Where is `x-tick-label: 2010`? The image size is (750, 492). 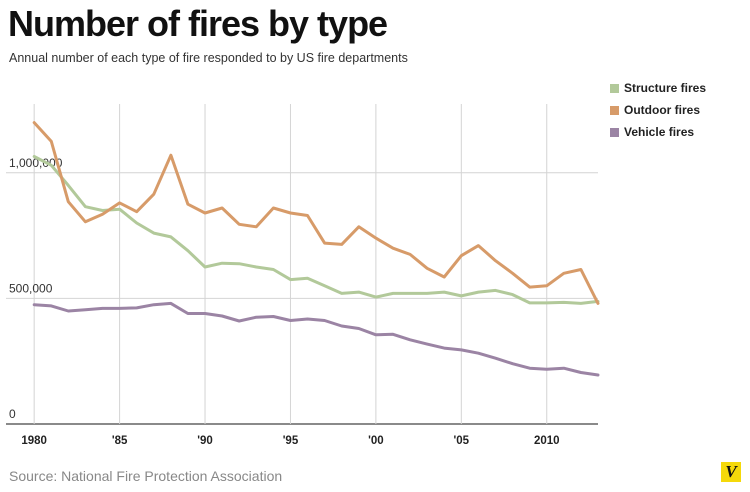
x-tick-label: 2010 is located at coordinates (547, 441).